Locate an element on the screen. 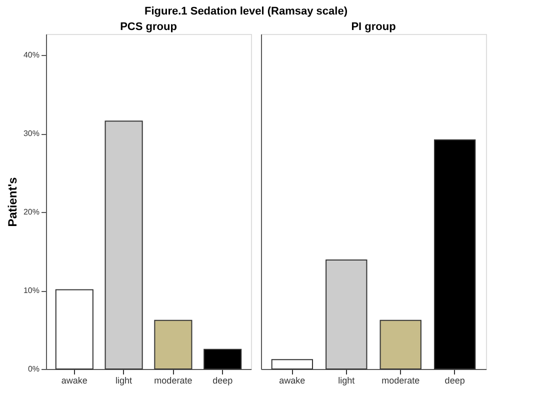  chart-title: Figure.1 Sedation level (Ramsay scale) is located at coordinates (246, 12).